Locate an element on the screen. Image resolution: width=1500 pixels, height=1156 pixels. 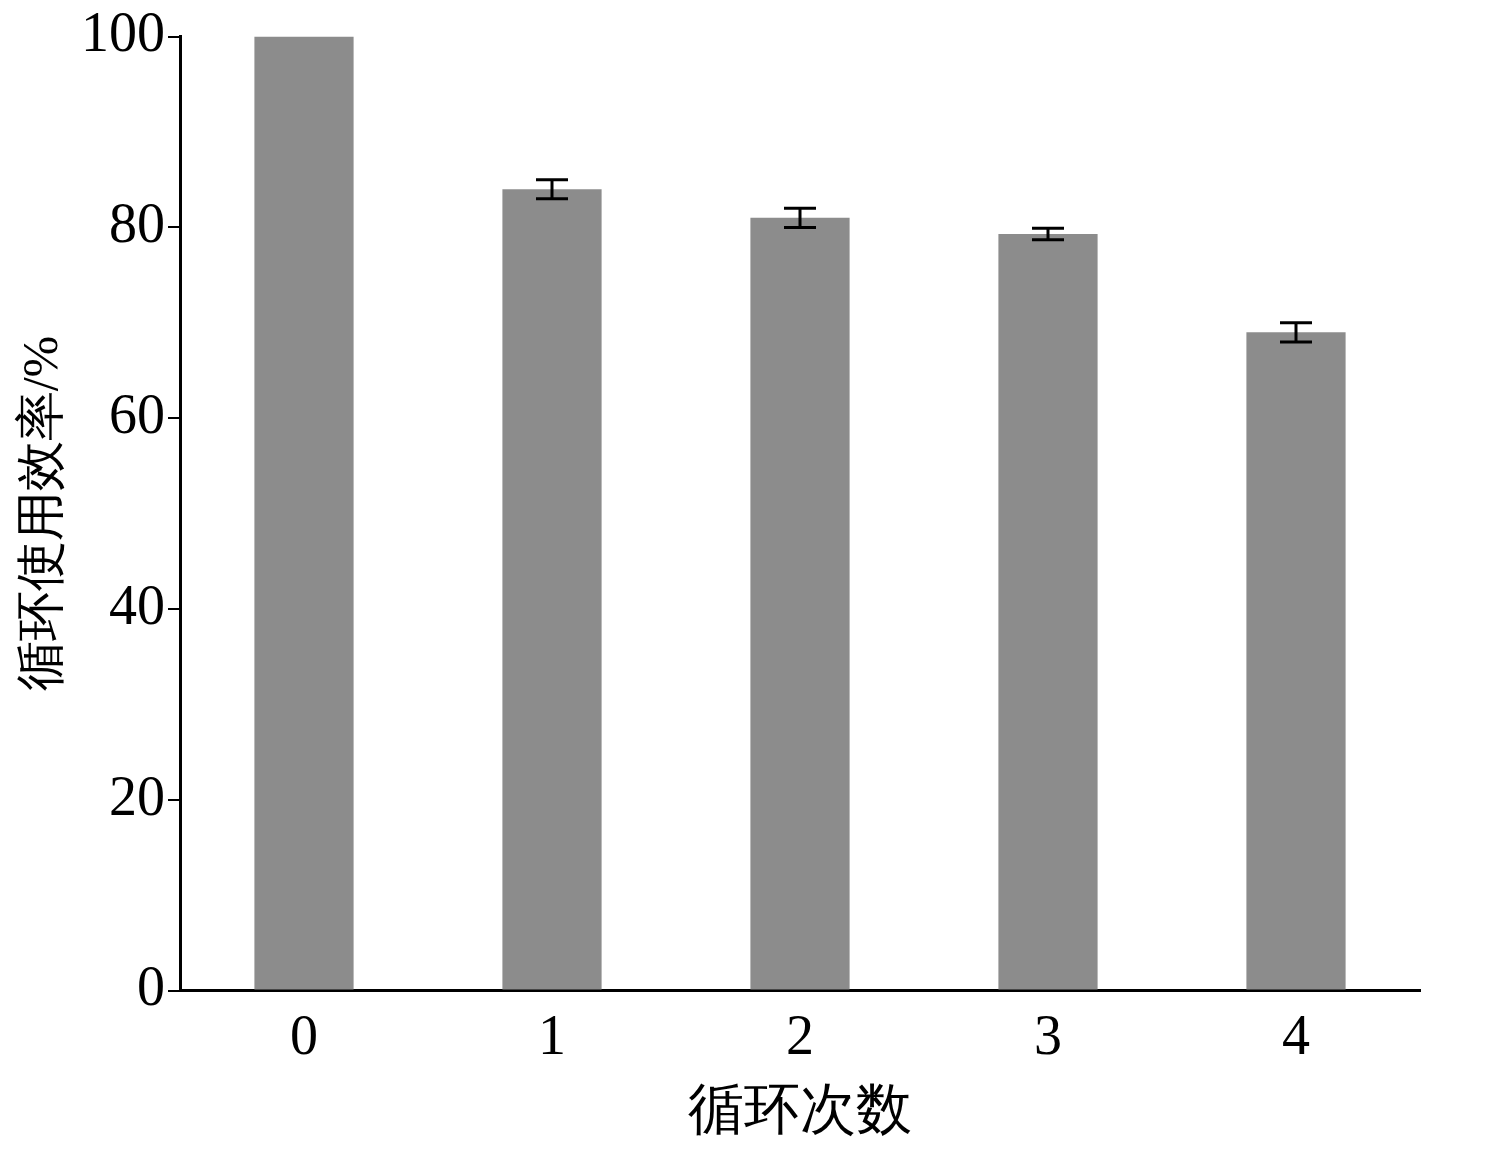
y-tick-label: 80 is located at coordinates (137, 223).